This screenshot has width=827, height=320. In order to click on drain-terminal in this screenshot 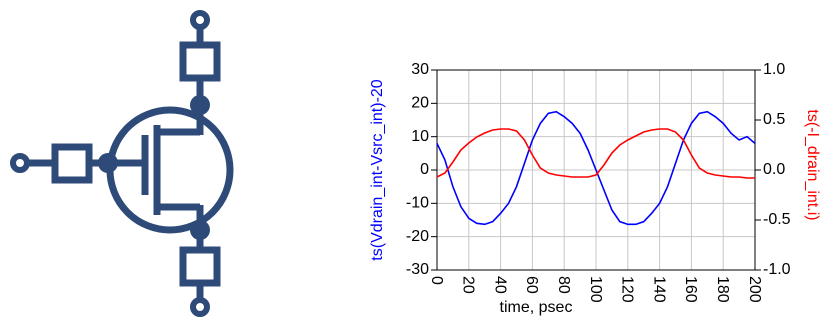, I will do `click(200, 20)`.